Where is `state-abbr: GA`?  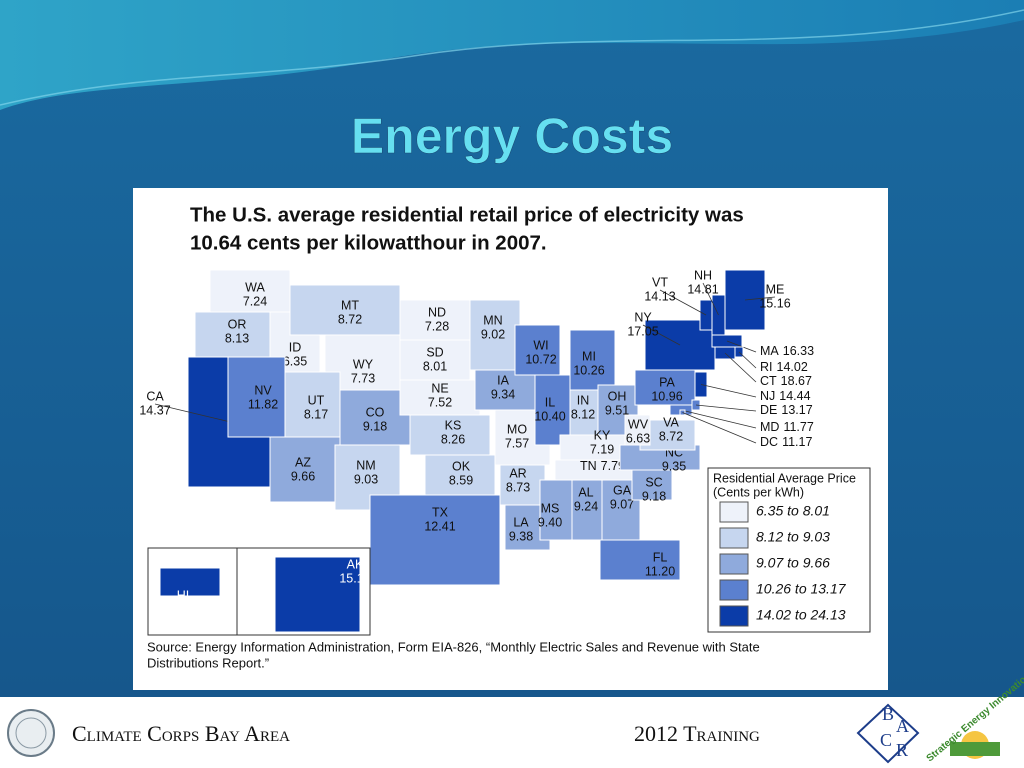 state-abbr: GA is located at coordinates (622, 490).